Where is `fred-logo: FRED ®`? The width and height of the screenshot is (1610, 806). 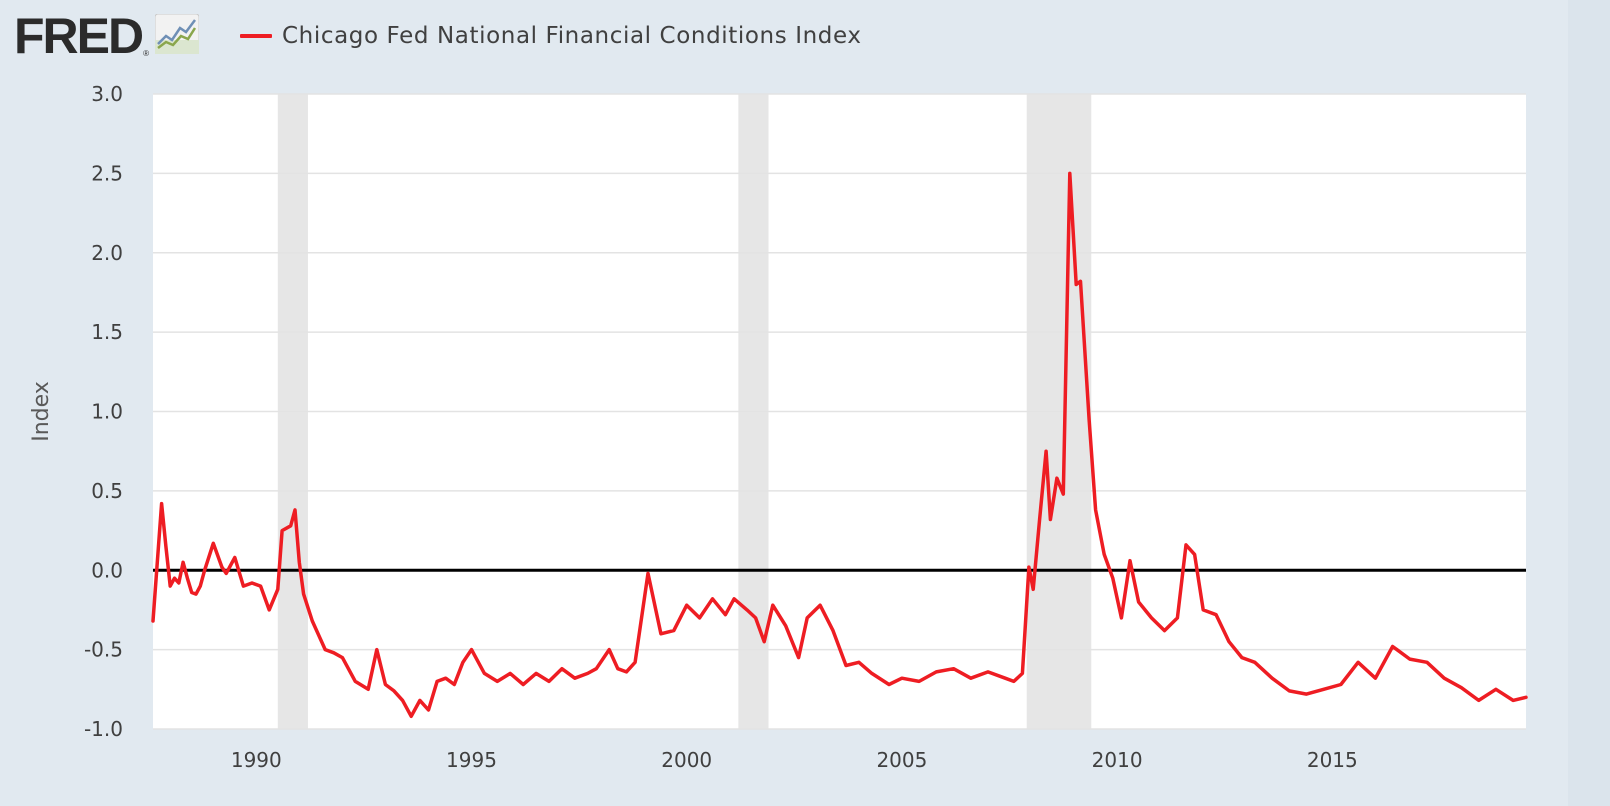 fred-logo: FRED ® is located at coordinates (107, 36).